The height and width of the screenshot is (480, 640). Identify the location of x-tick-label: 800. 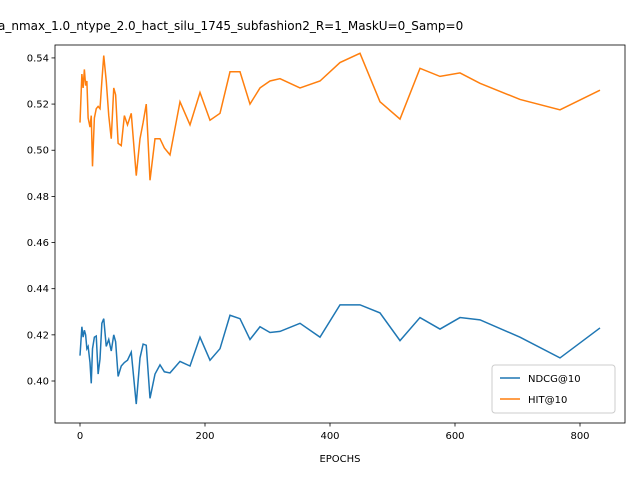
(579, 436).